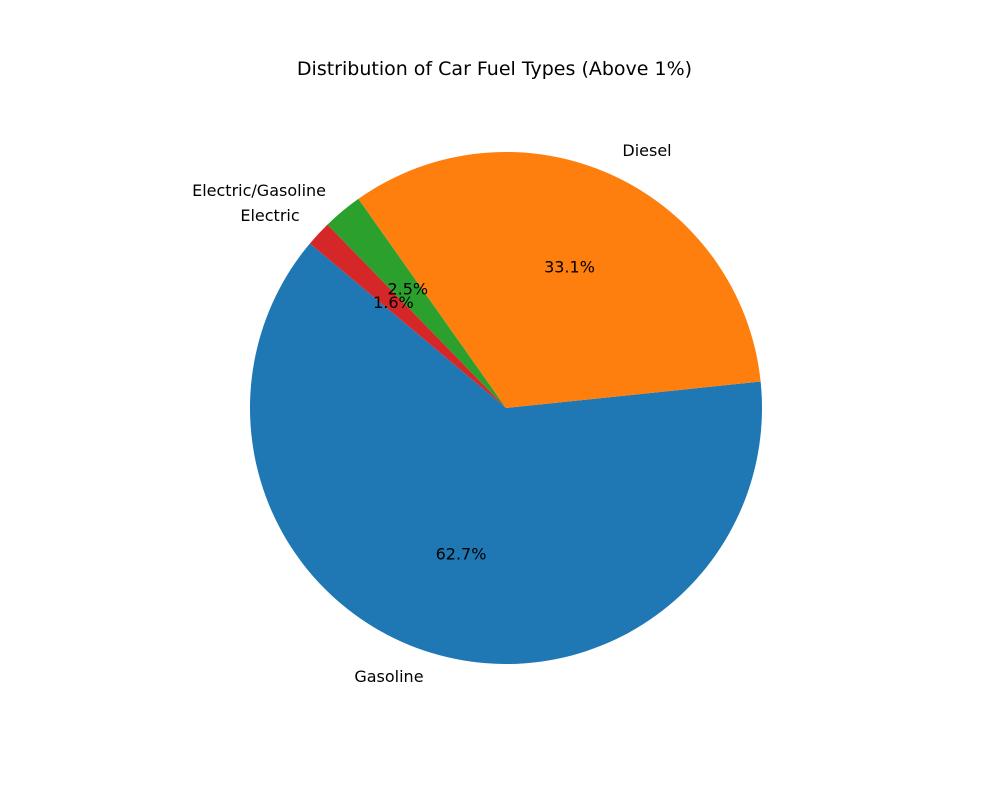  What do you see at coordinates (461, 553) in the screenshot?
I see `pct-label-gasoline: 62.7%` at bounding box center [461, 553].